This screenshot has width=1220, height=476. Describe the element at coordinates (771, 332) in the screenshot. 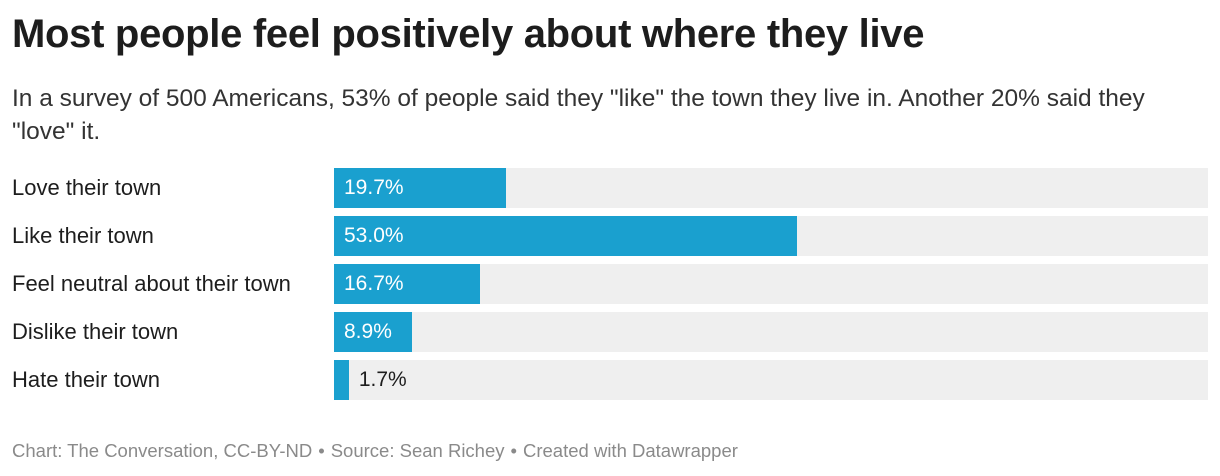

I see `bar-track: 8.9%` at that location.